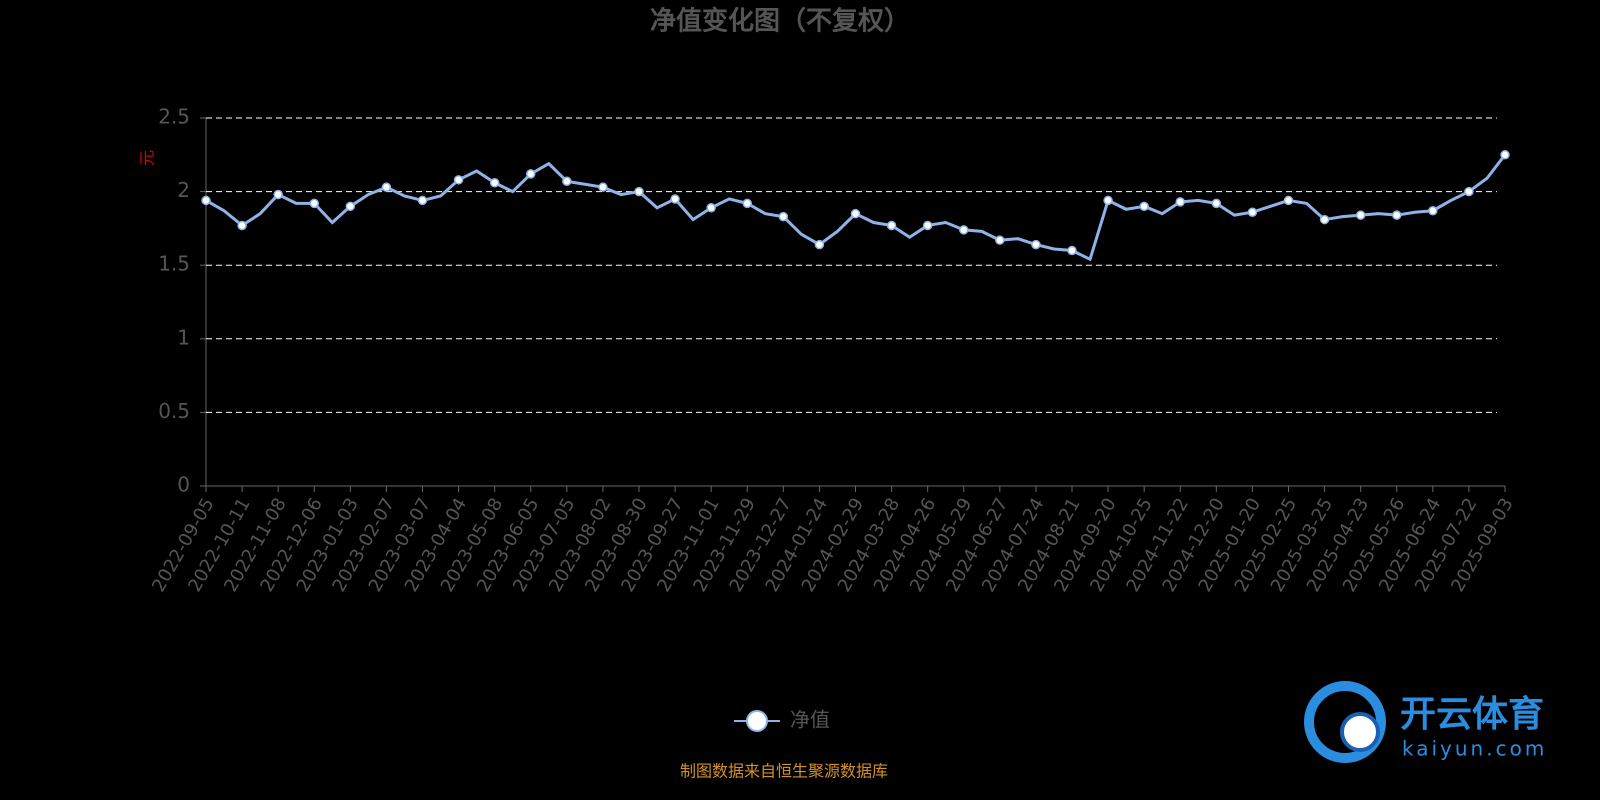  I want to click on legend-marker, so click(757, 721).